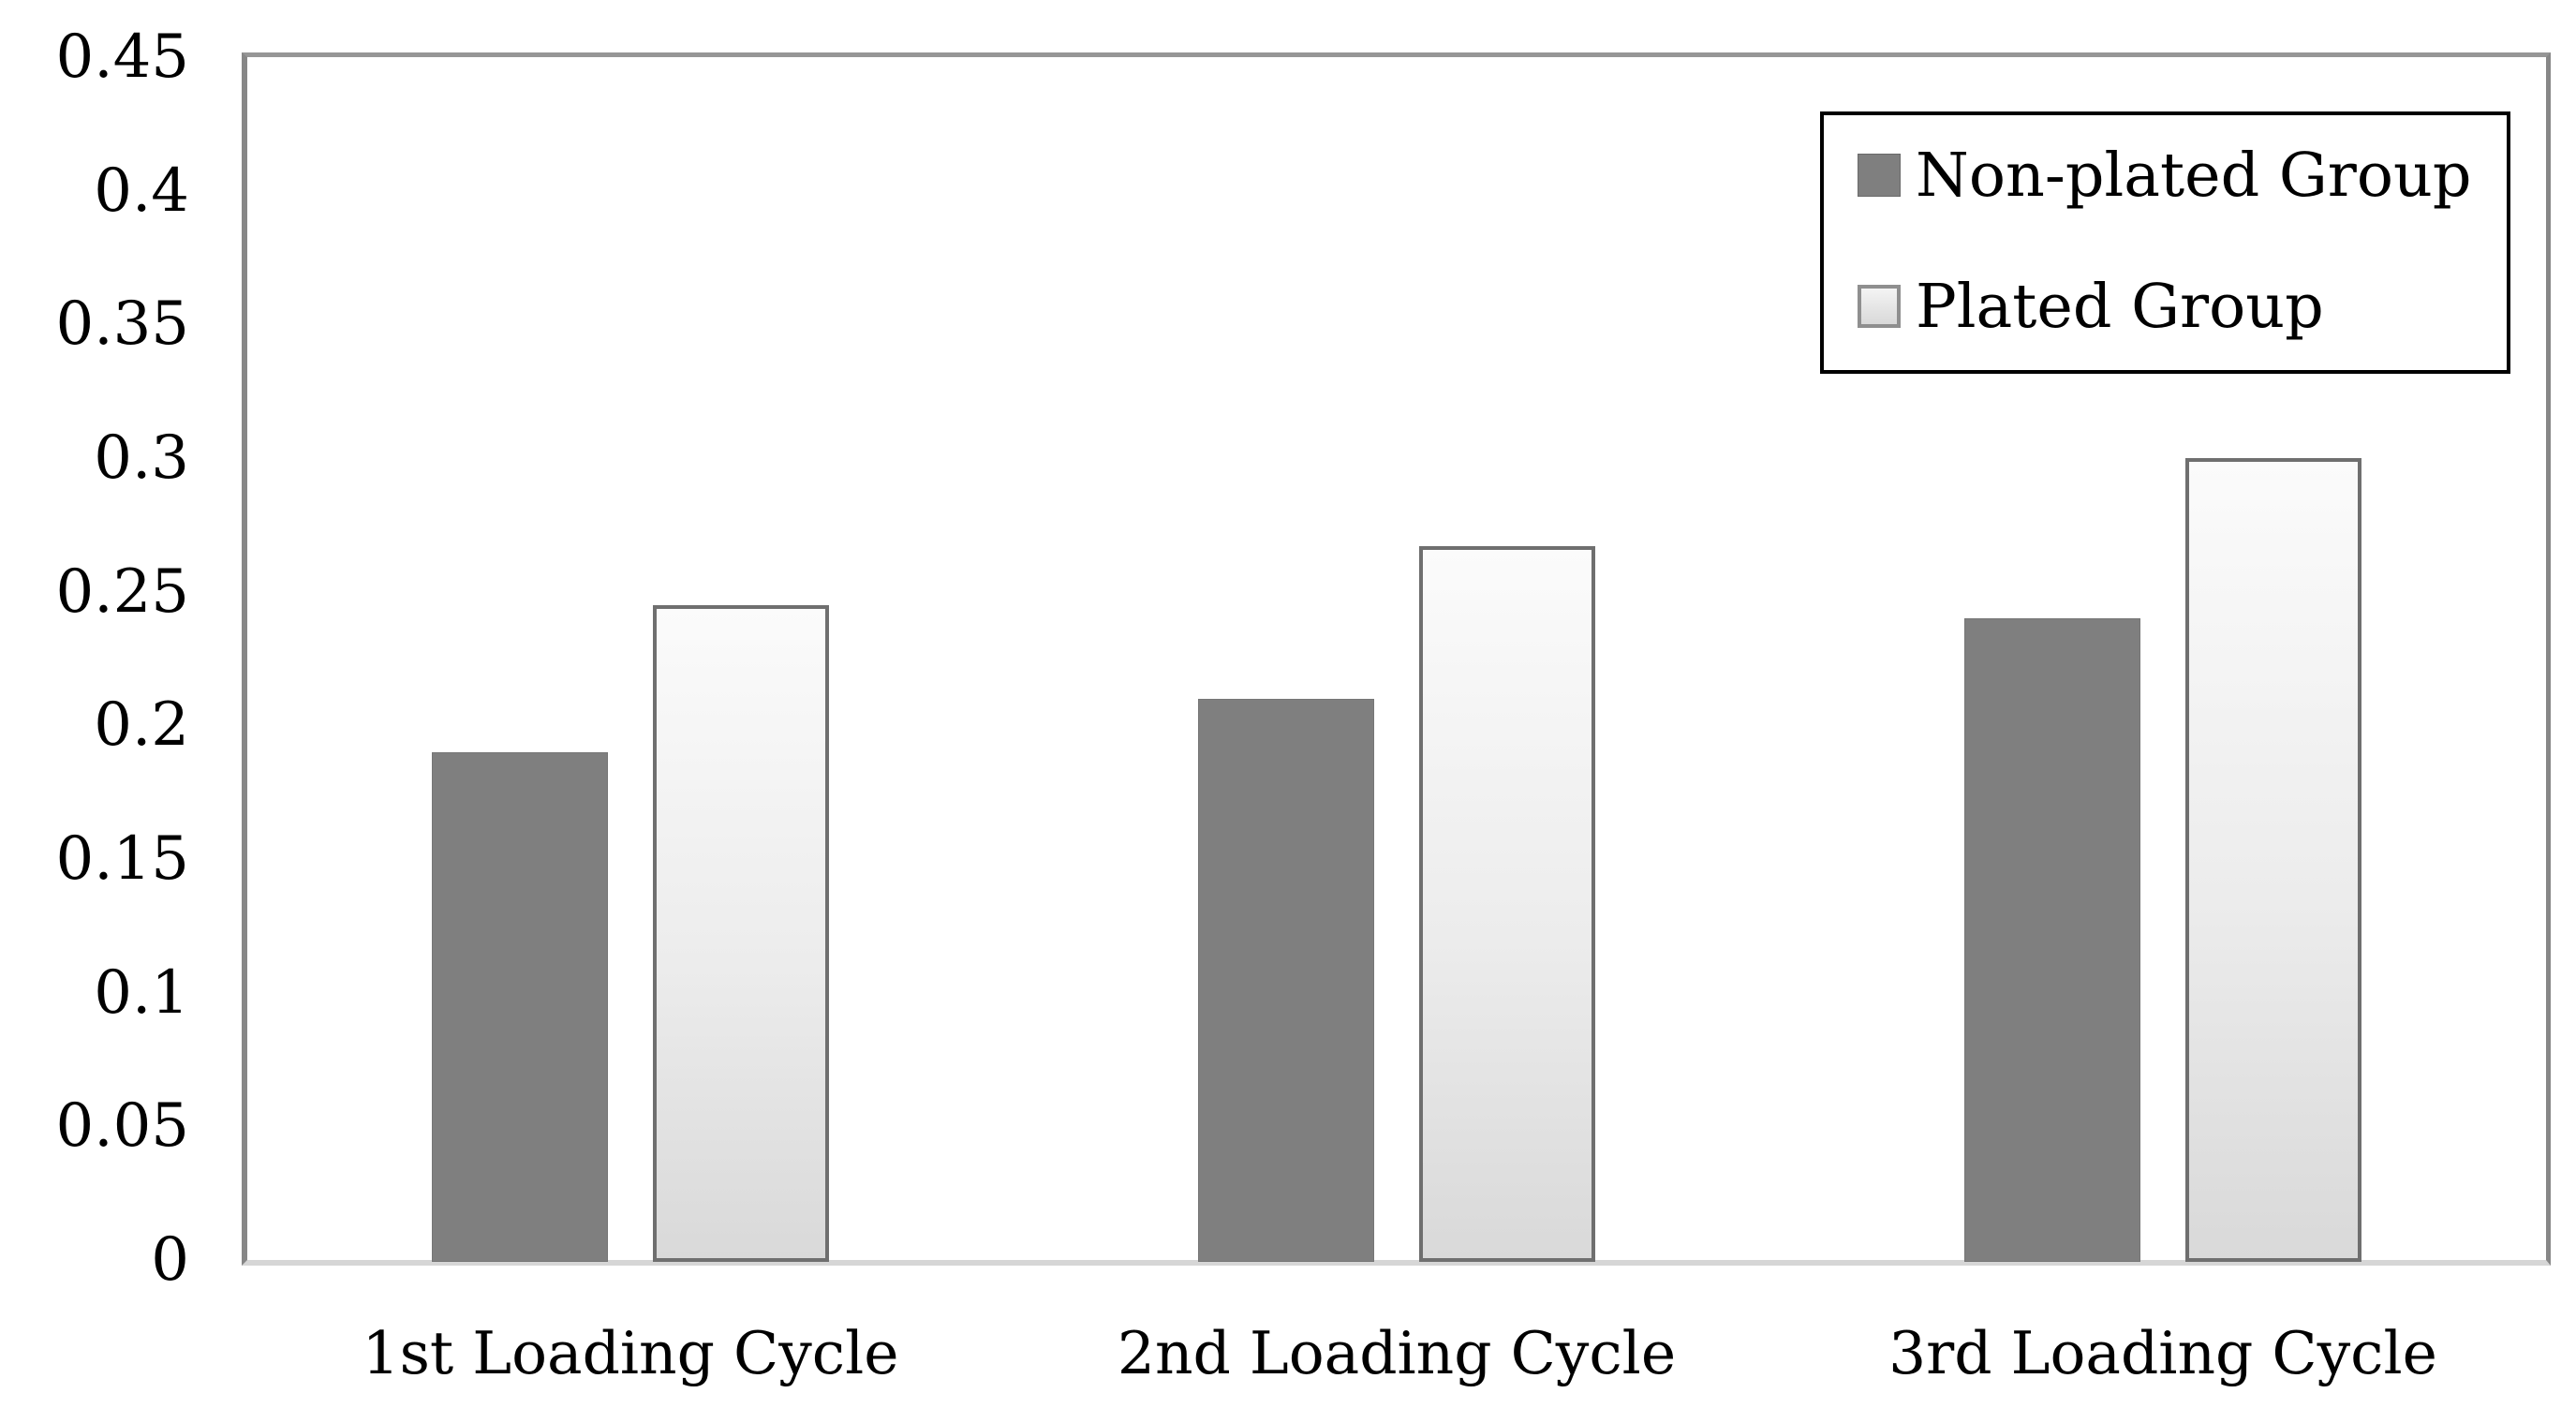 The width and height of the screenshot is (2576, 1423). What do you see at coordinates (2162, 1353) in the screenshot?
I see `category-label: 3rd Loading Cycle` at bounding box center [2162, 1353].